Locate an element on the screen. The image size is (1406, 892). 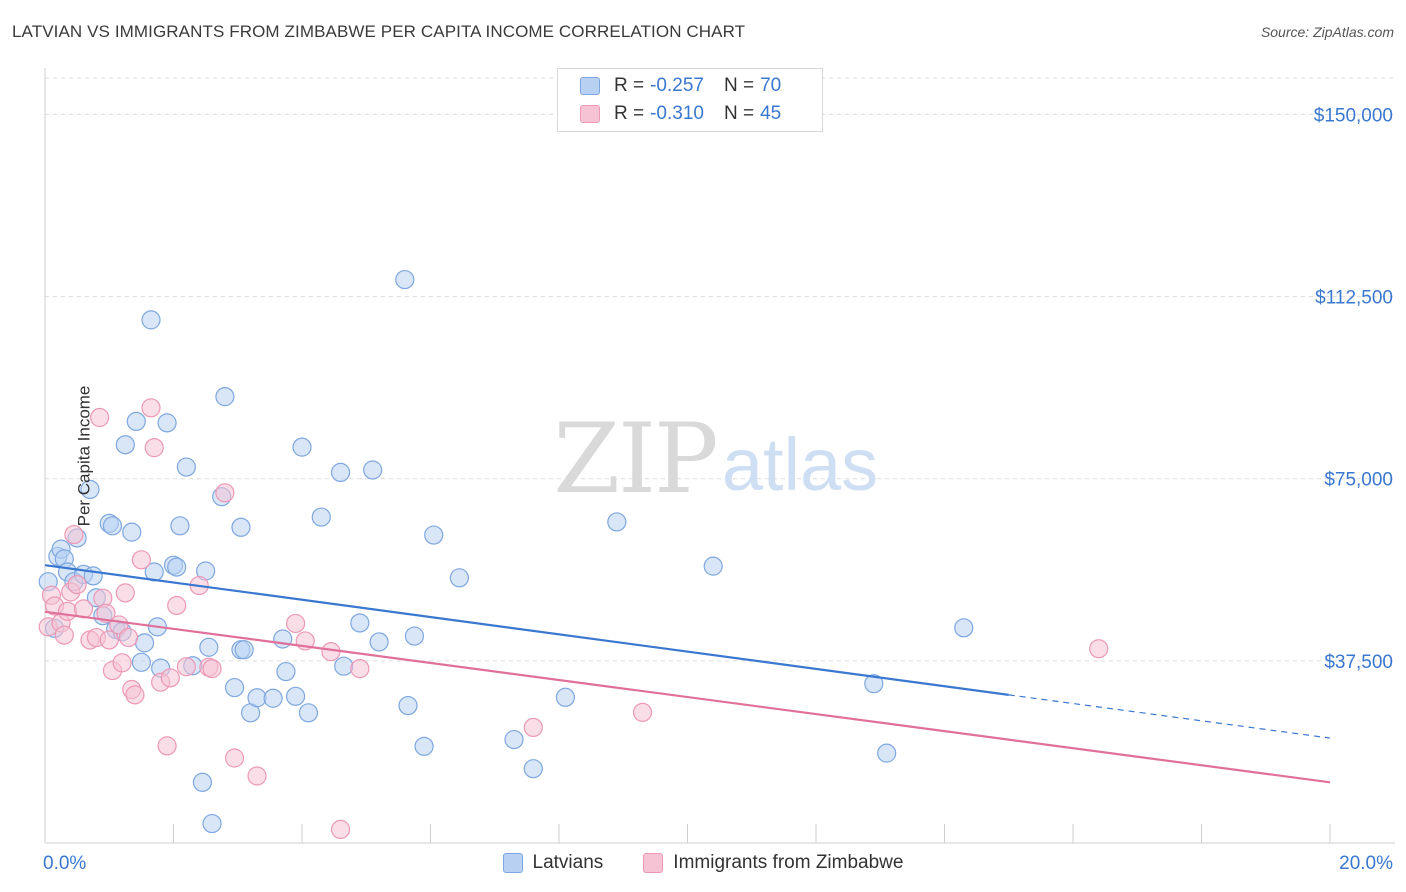
x-tick-label-max: 20.0% is located at coordinates (1366, 863).